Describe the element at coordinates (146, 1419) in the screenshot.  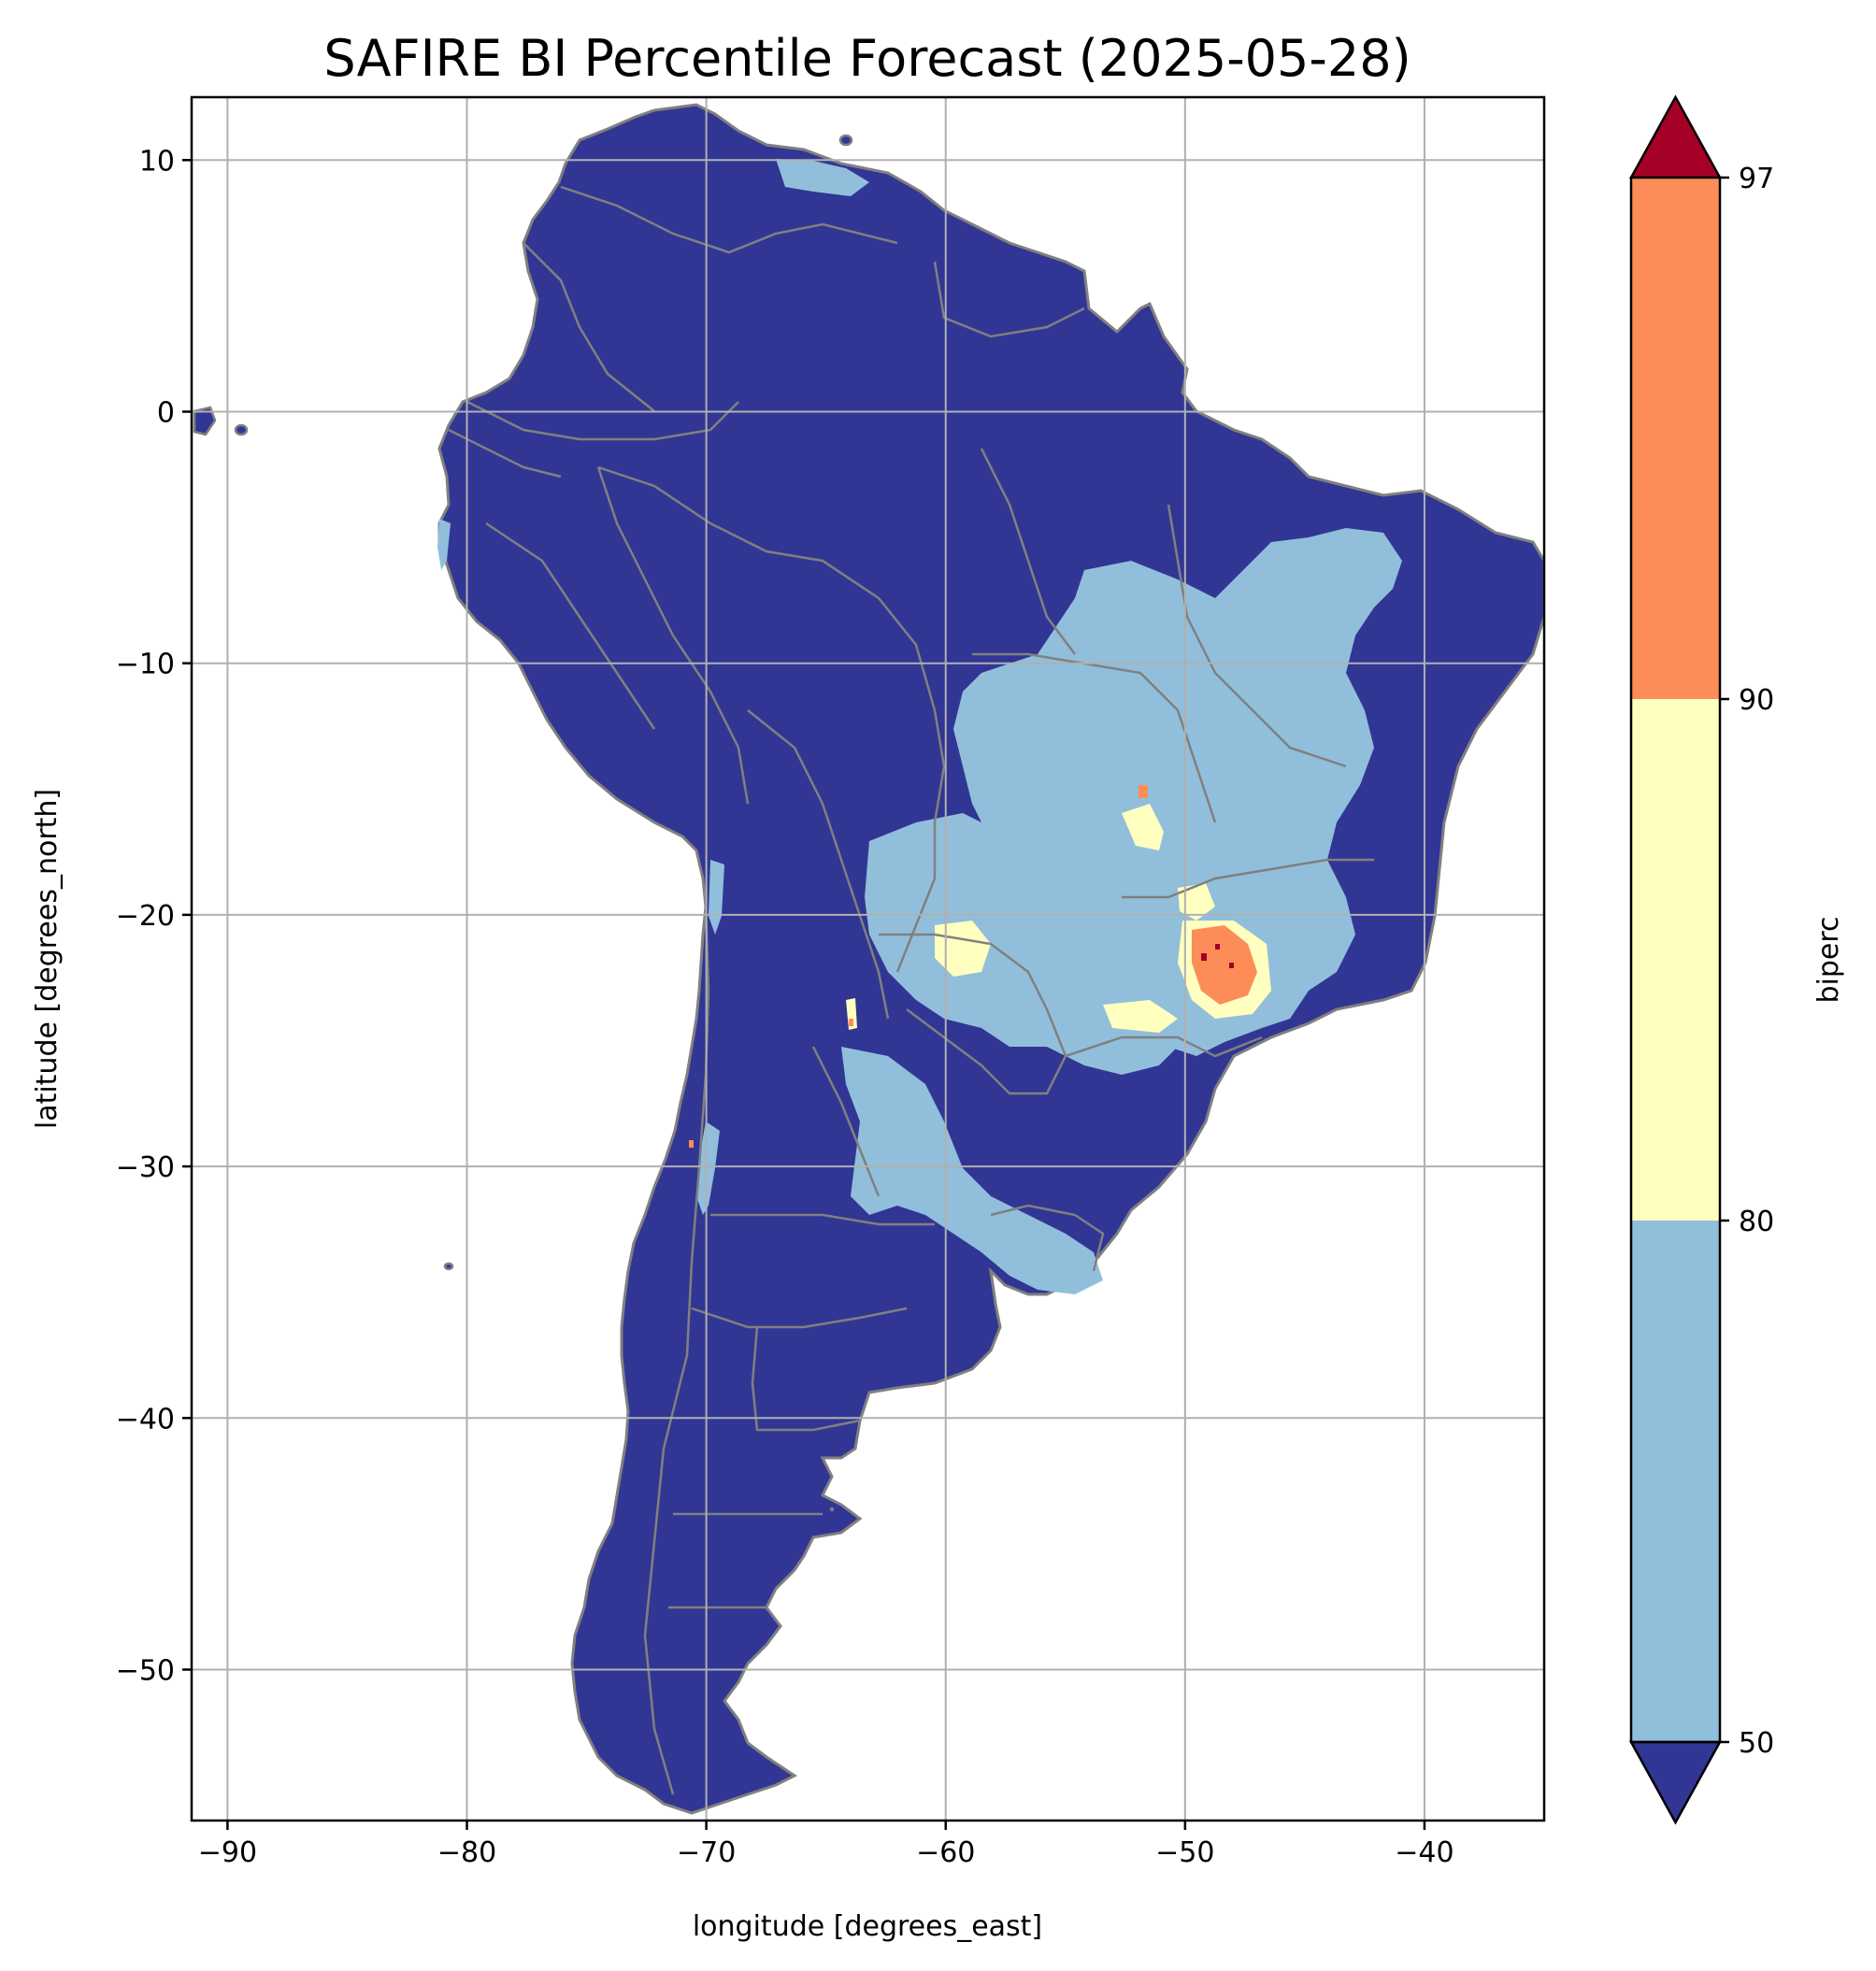
I see `y-tick-label: −40` at that location.